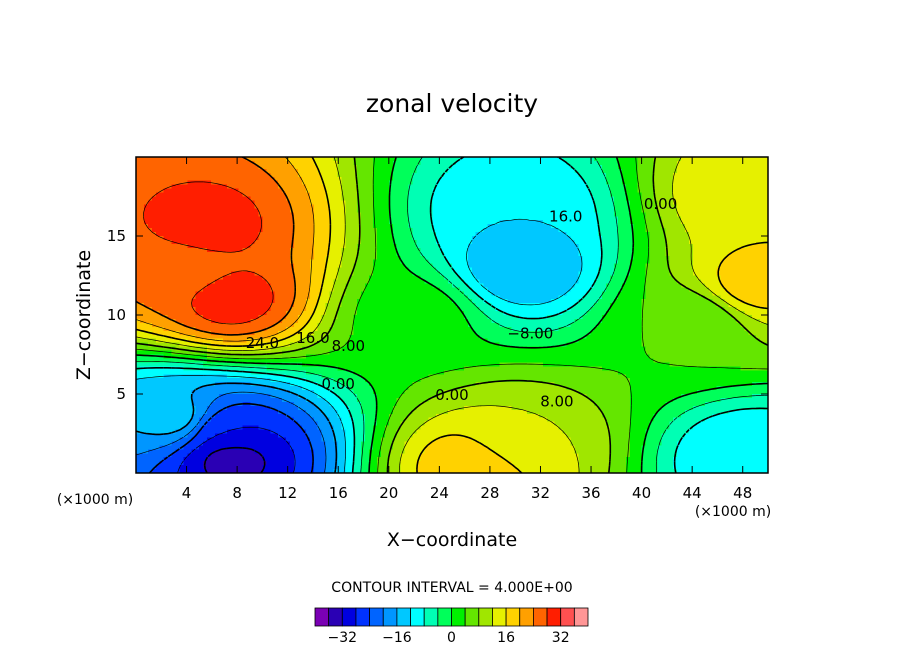 The width and height of the screenshot is (904, 654). What do you see at coordinates (452, 540) in the screenshot?
I see `x-axis-label: X−coordinate` at bounding box center [452, 540].